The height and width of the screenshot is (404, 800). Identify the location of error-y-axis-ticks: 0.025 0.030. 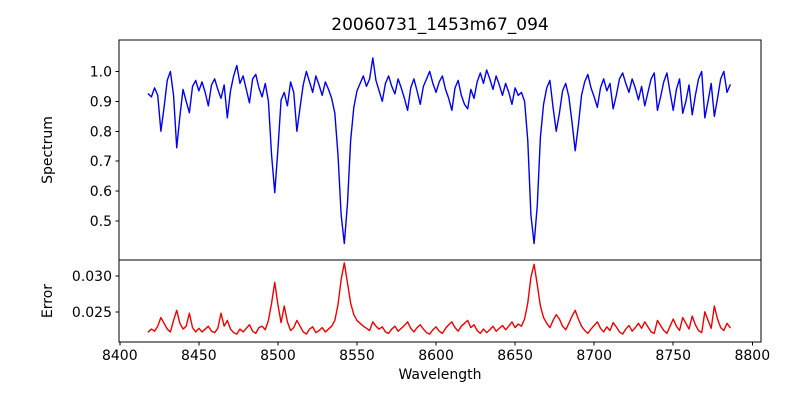
(95, 295).